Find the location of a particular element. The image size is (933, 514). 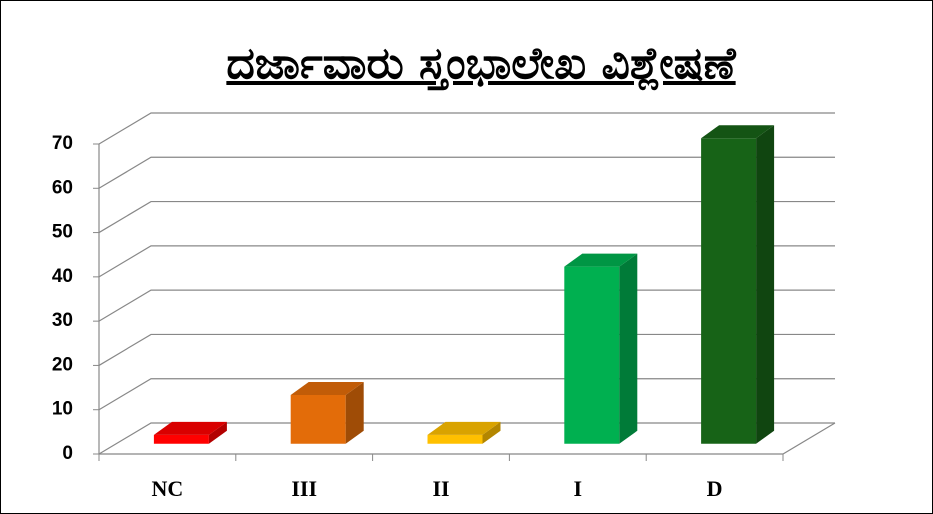

y-tick-label: 60 is located at coordinates (62, 187).